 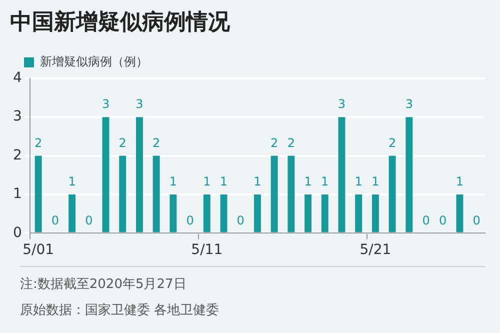 What do you see at coordinates (17, 194) in the screenshot?
I see `y-tick-label: 1` at bounding box center [17, 194].